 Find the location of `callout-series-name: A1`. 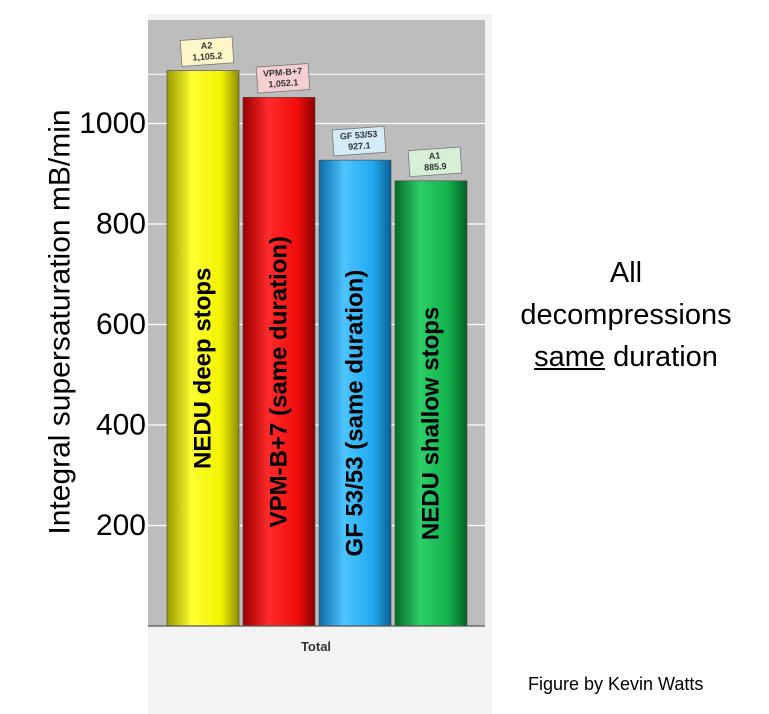

callout-series-name: A1 is located at coordinates (434, 155).